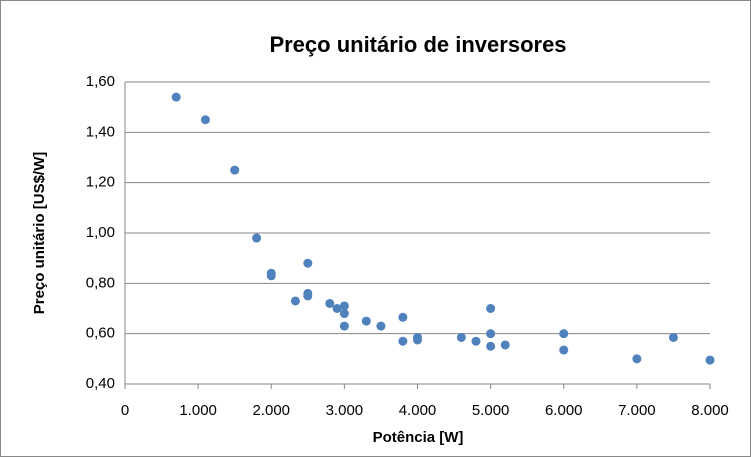 The height and width of the screenshot is (457, 751). I want to click on y-tick-label: 1,00, so click(100, 232).